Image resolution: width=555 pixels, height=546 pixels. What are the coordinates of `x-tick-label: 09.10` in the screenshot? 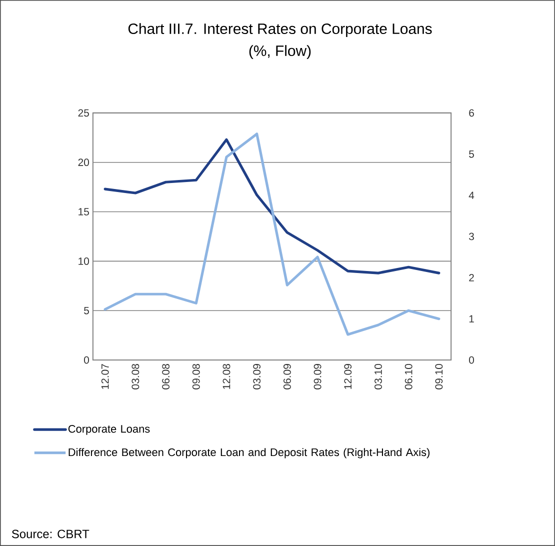 It's located at (439, 377).